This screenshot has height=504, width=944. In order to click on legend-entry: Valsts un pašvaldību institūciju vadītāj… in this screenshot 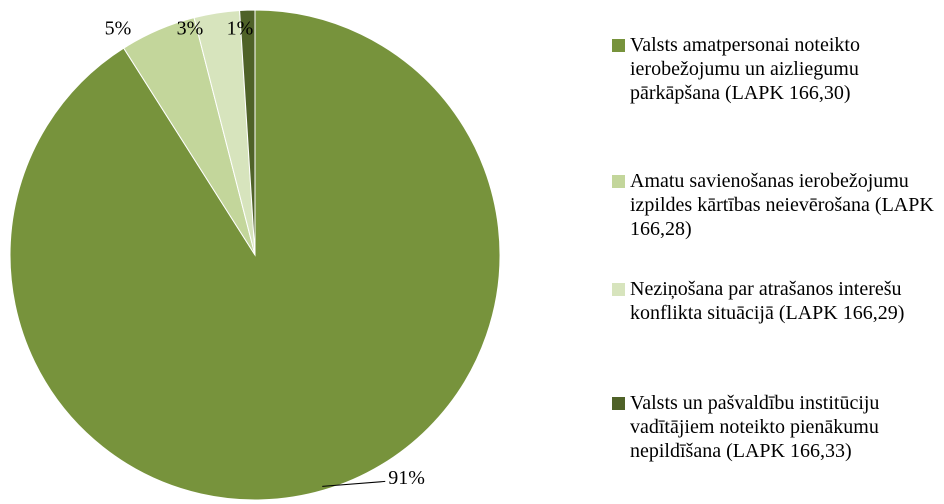, I will do `click(777, 427)`.